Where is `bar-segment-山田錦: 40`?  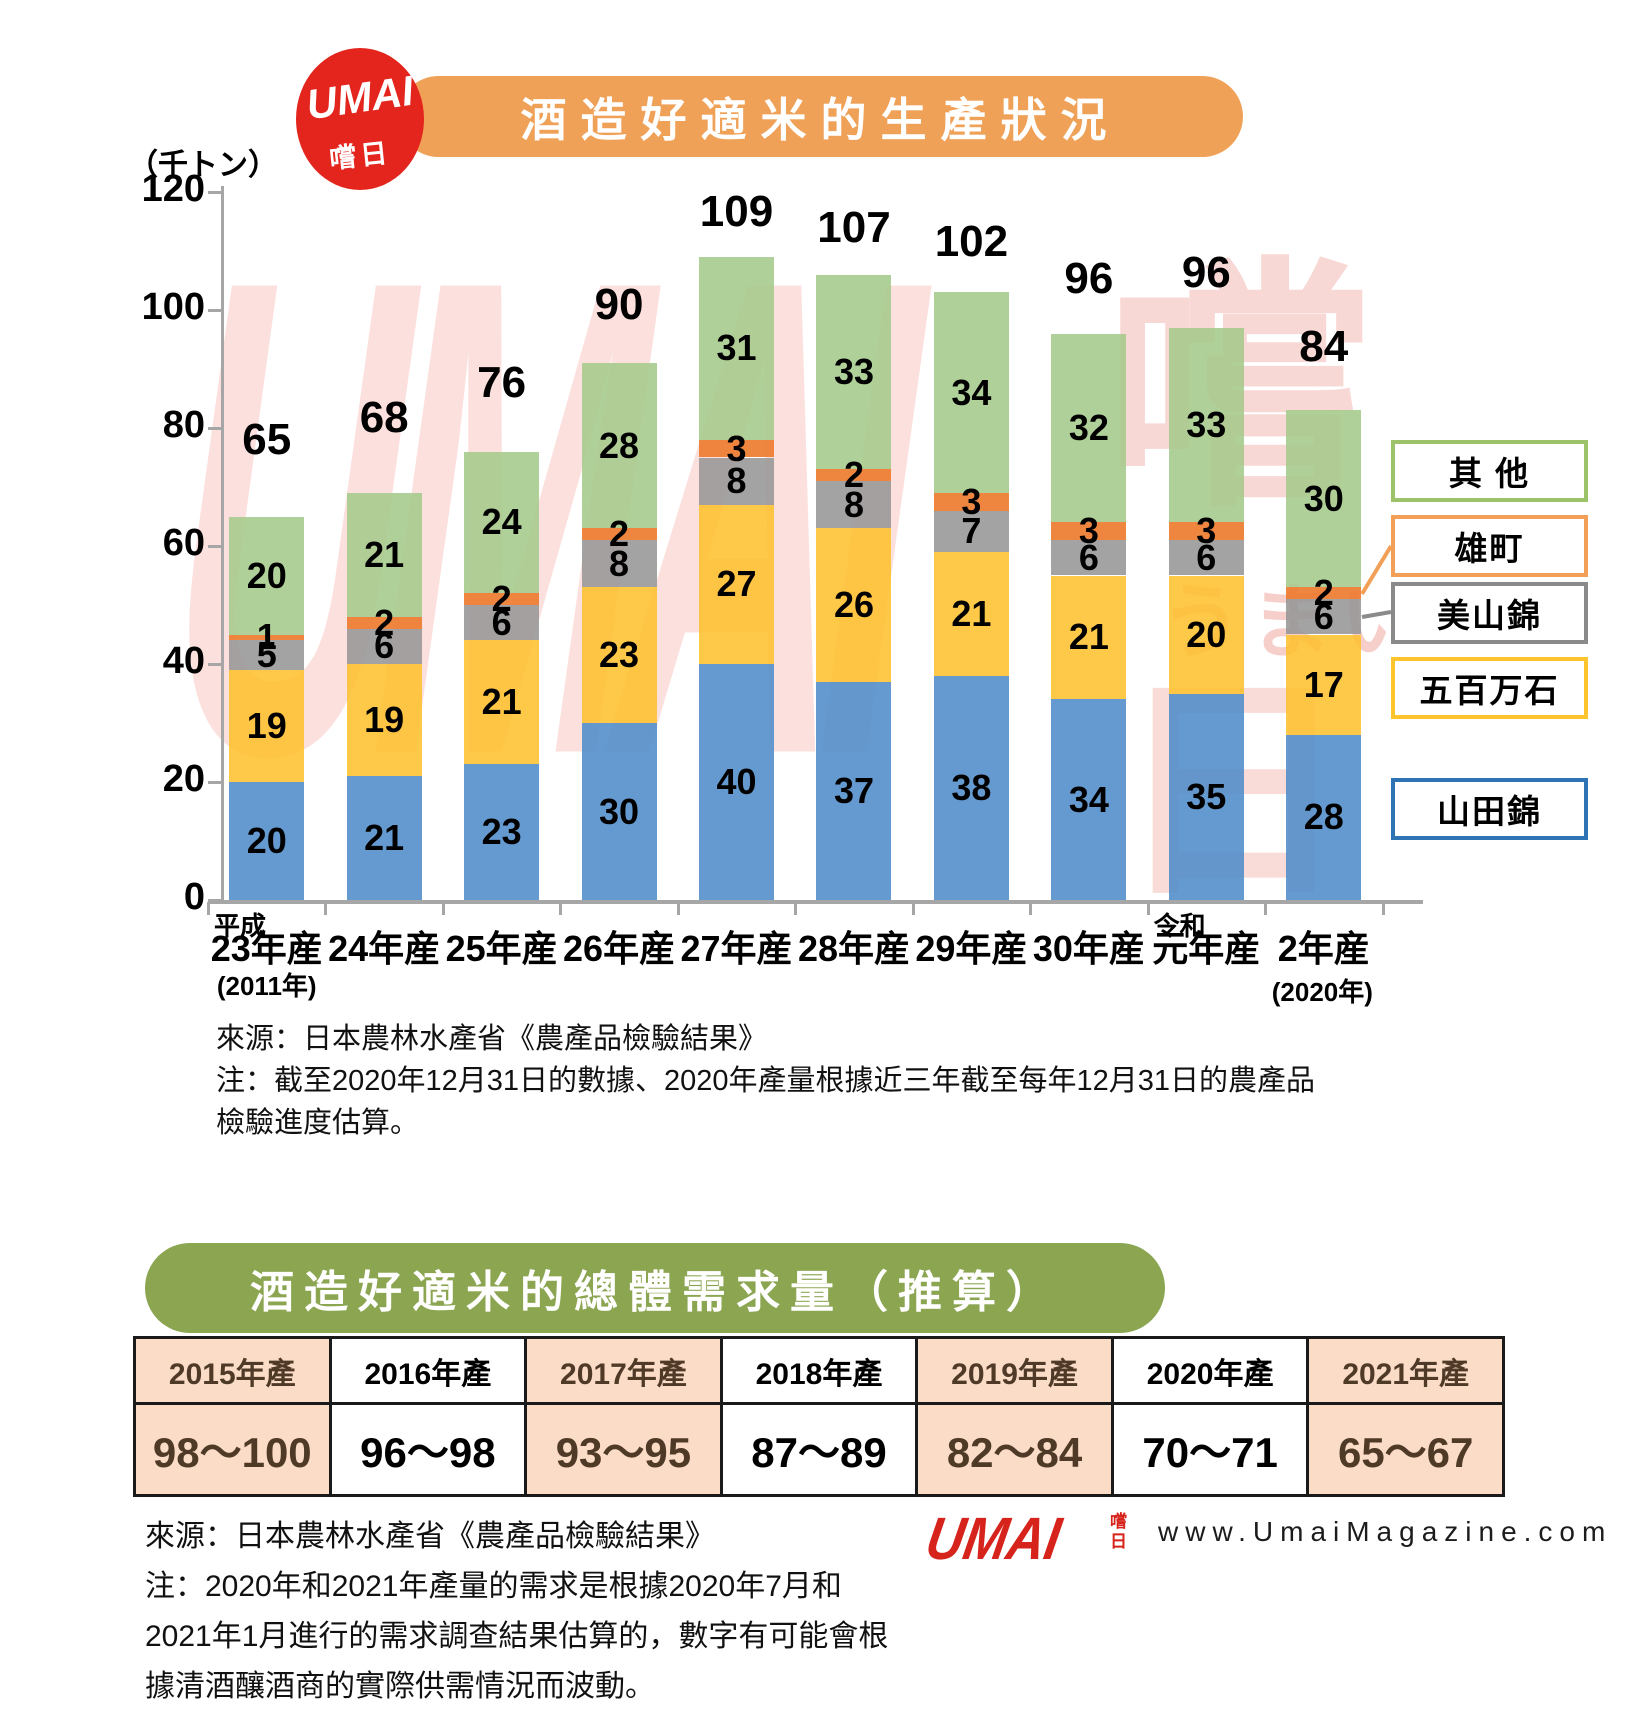
bar-segment-山田錦: 40 is located at coordinates (737, 782).